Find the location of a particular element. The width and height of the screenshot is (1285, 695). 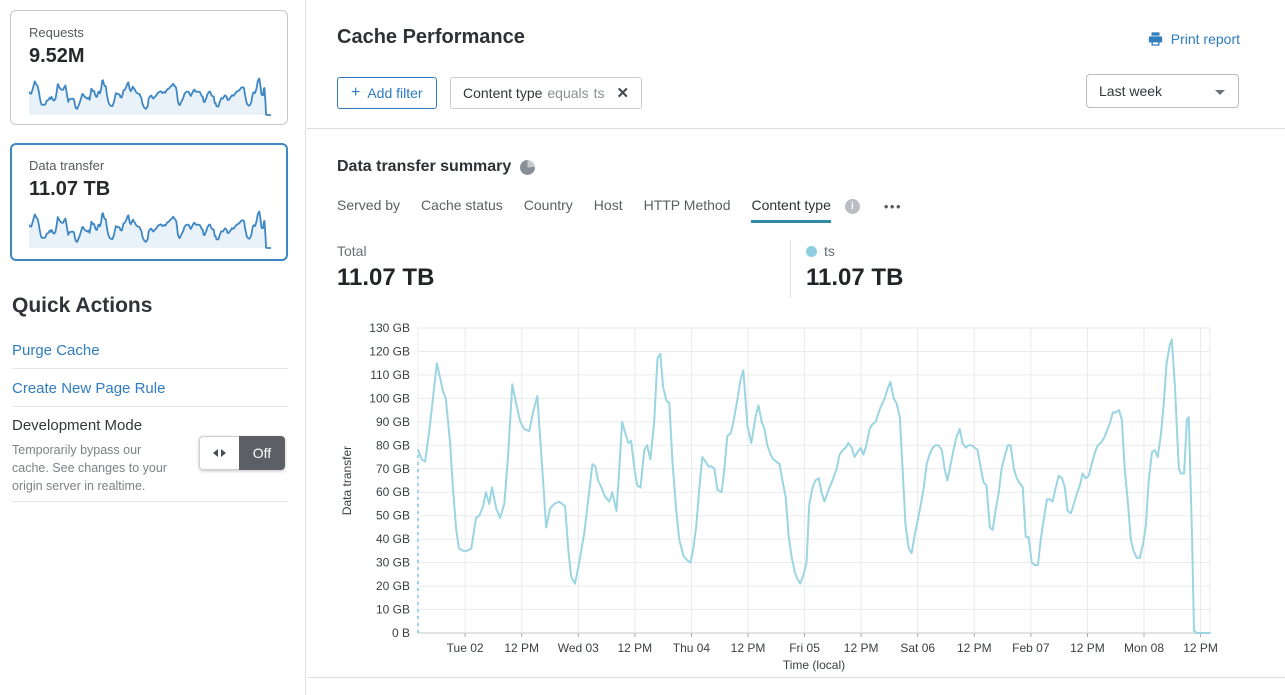

purge-cache-link: Purge Cache is located at coordinates (56, 350).